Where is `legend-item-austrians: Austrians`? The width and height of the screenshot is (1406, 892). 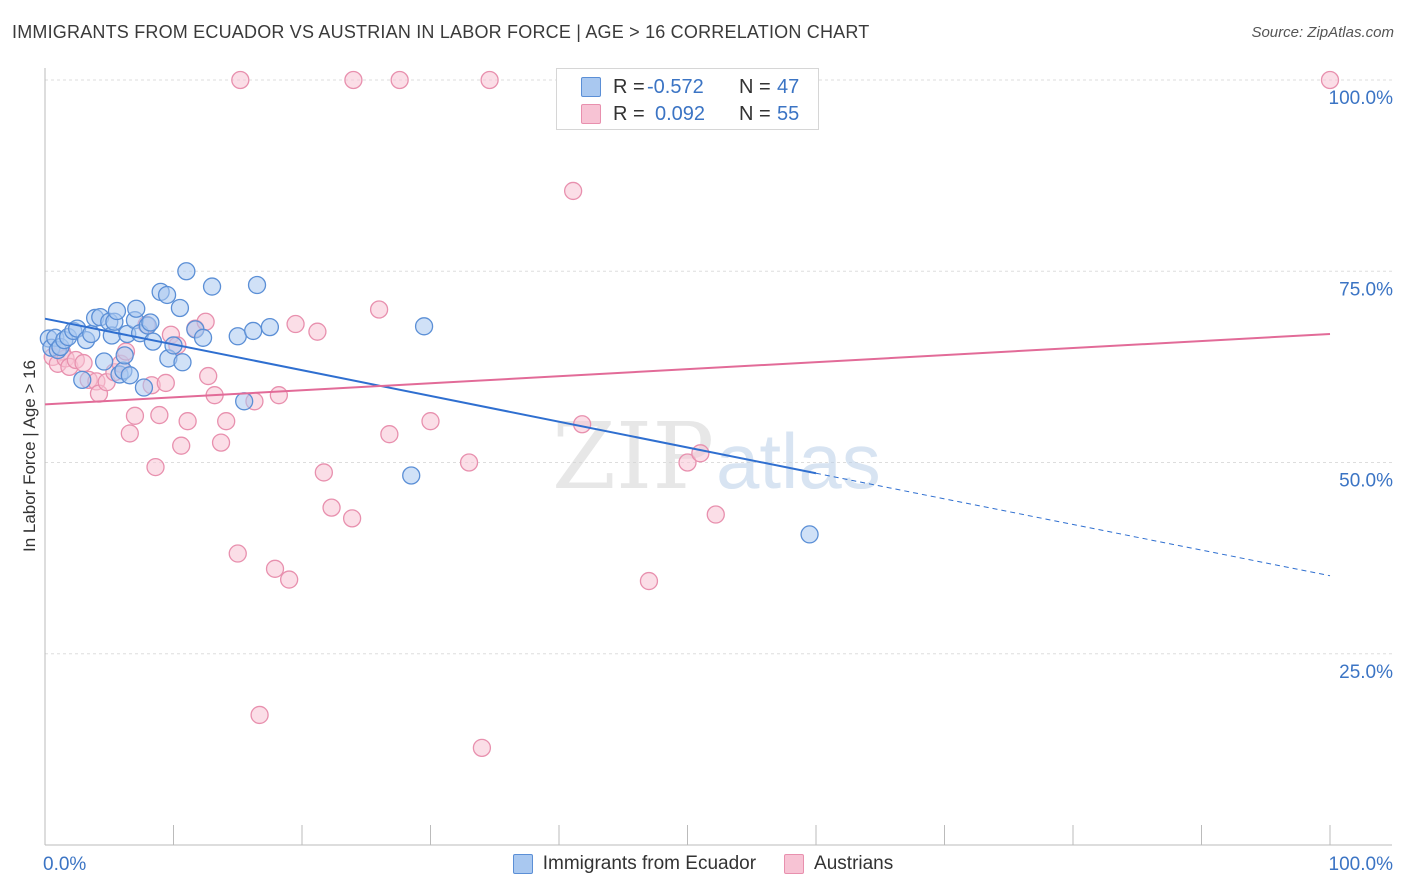
legend-item-austrians: Austrians is located at coordinates (838, 864).